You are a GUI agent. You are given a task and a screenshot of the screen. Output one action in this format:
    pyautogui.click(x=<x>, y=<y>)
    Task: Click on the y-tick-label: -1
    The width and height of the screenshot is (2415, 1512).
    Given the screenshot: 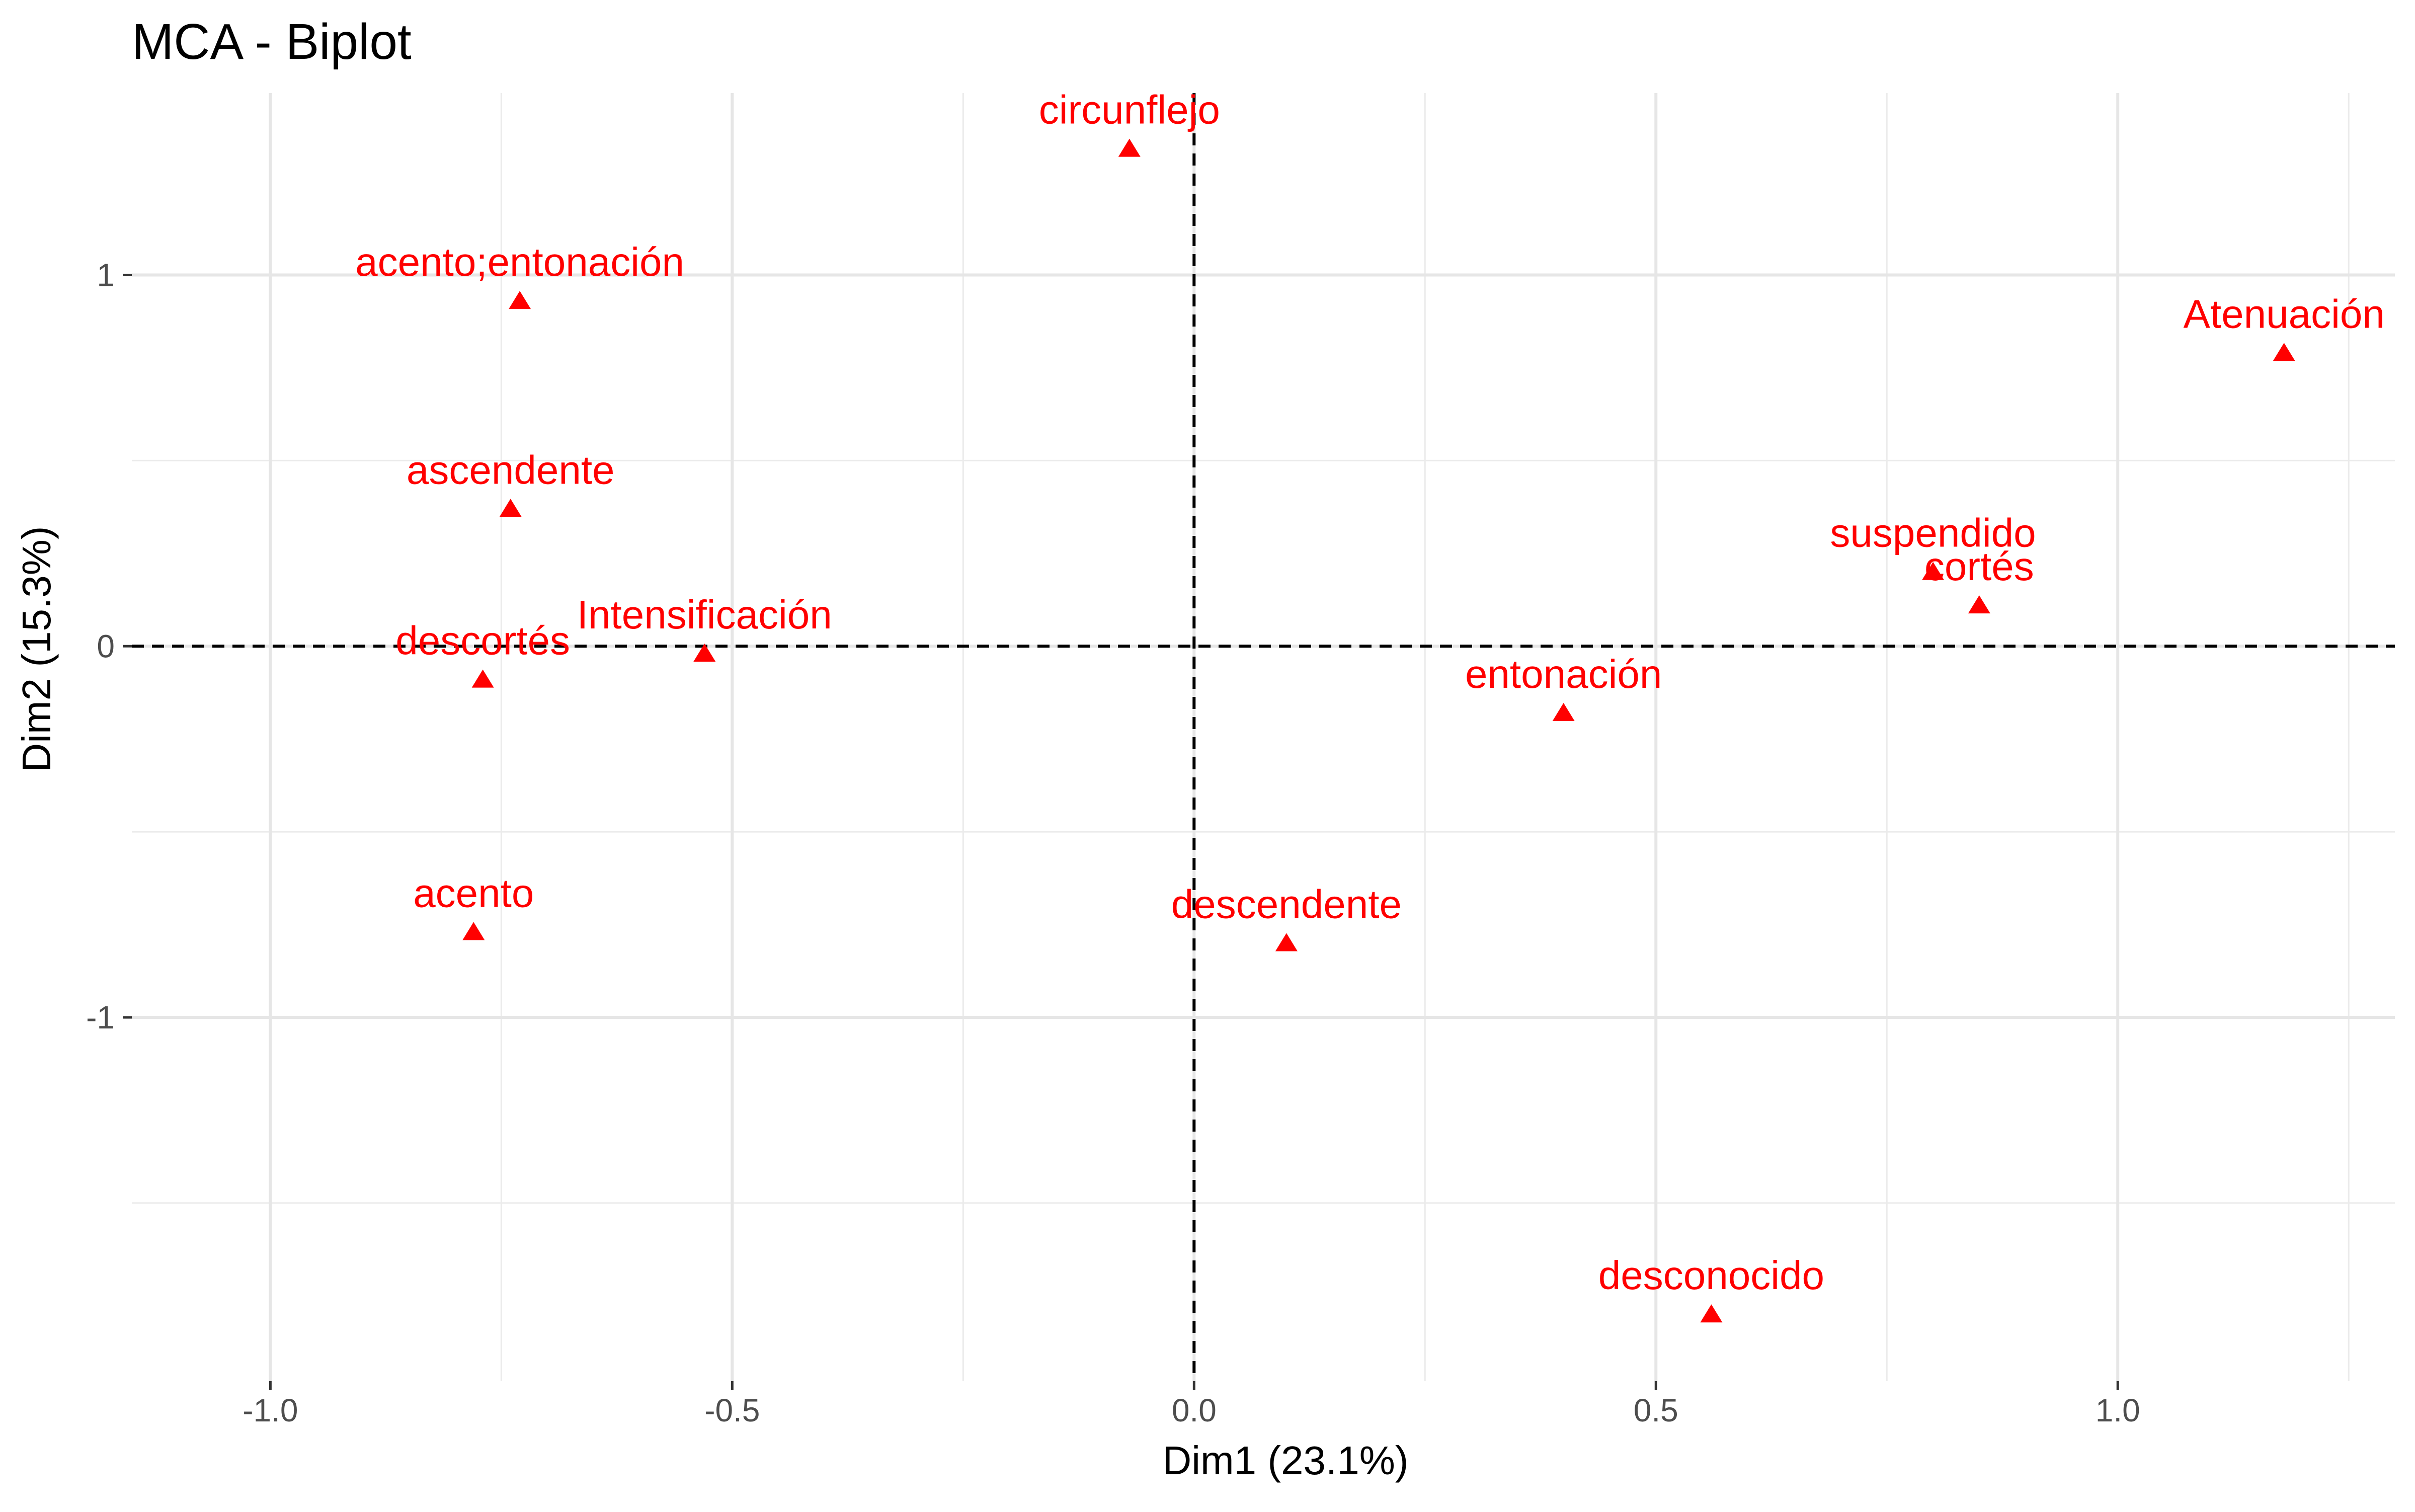 What is the action you would take?
    pyautogui.click(x=100, y=1017)
    